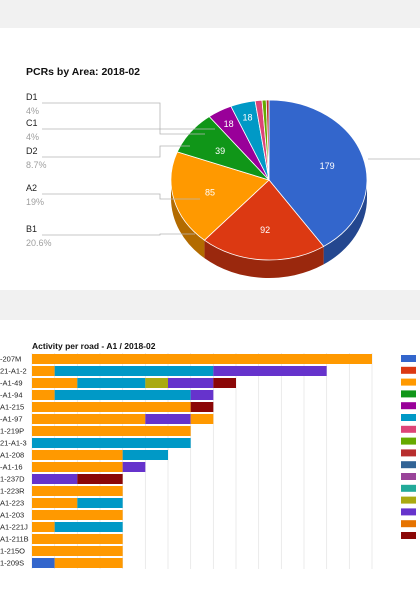 The image size is (420, 600). I want to click on pie-callout-percent: 8.7%, so click(36, 165).